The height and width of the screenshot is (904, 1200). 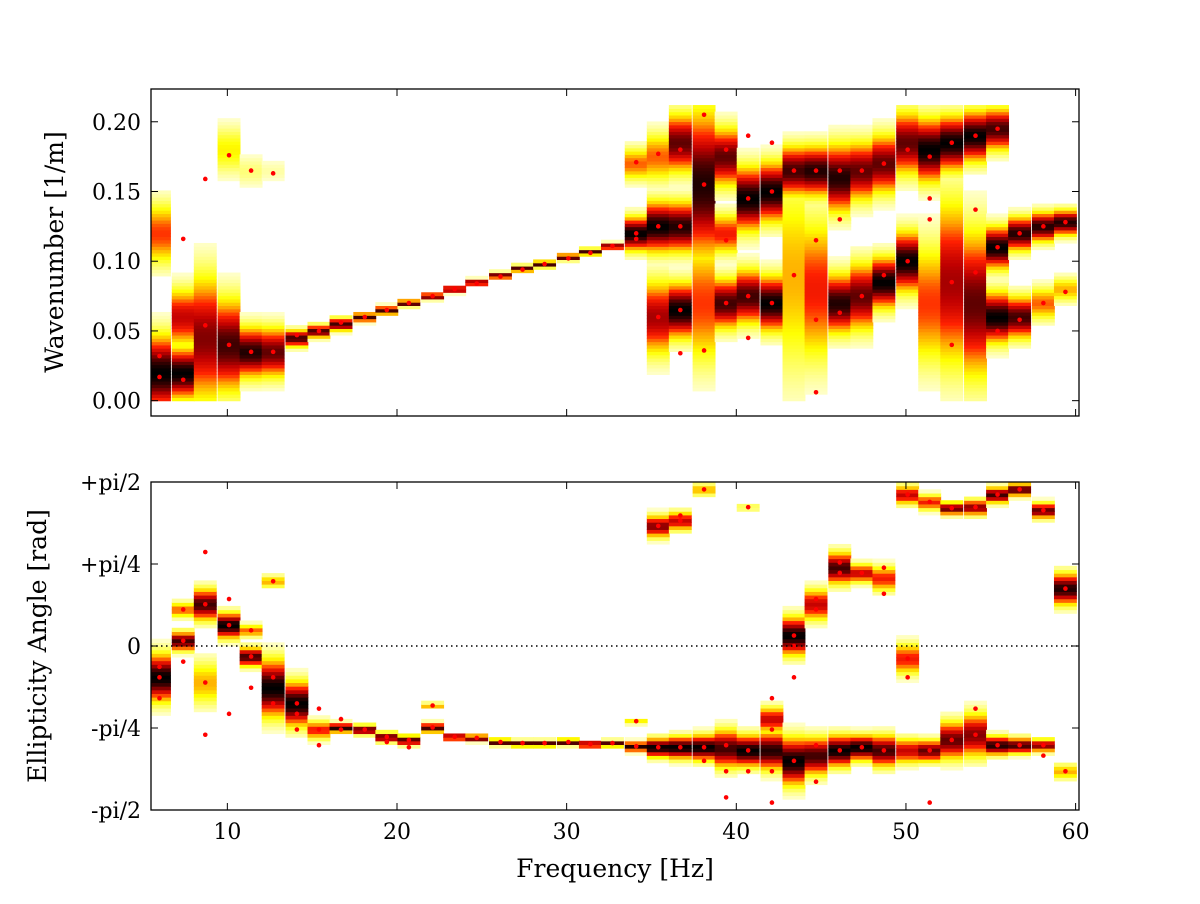 I want to click on ellipticity-x-tick-label: 60, so click(x=1076, y=832).